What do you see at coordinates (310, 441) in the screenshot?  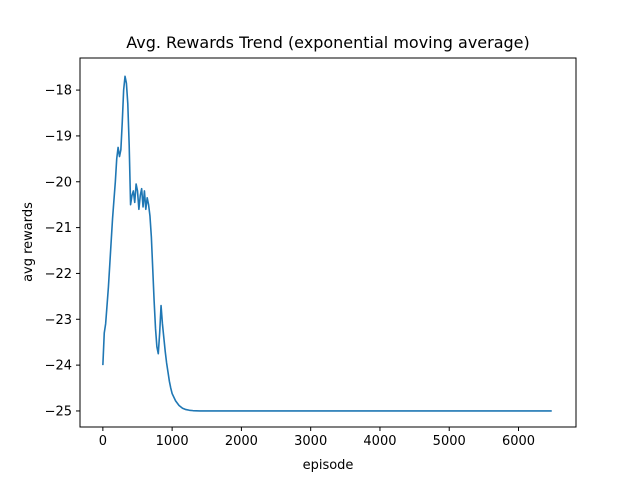 I see `x-tick-label: 3000` at bounding box center [310, 441].